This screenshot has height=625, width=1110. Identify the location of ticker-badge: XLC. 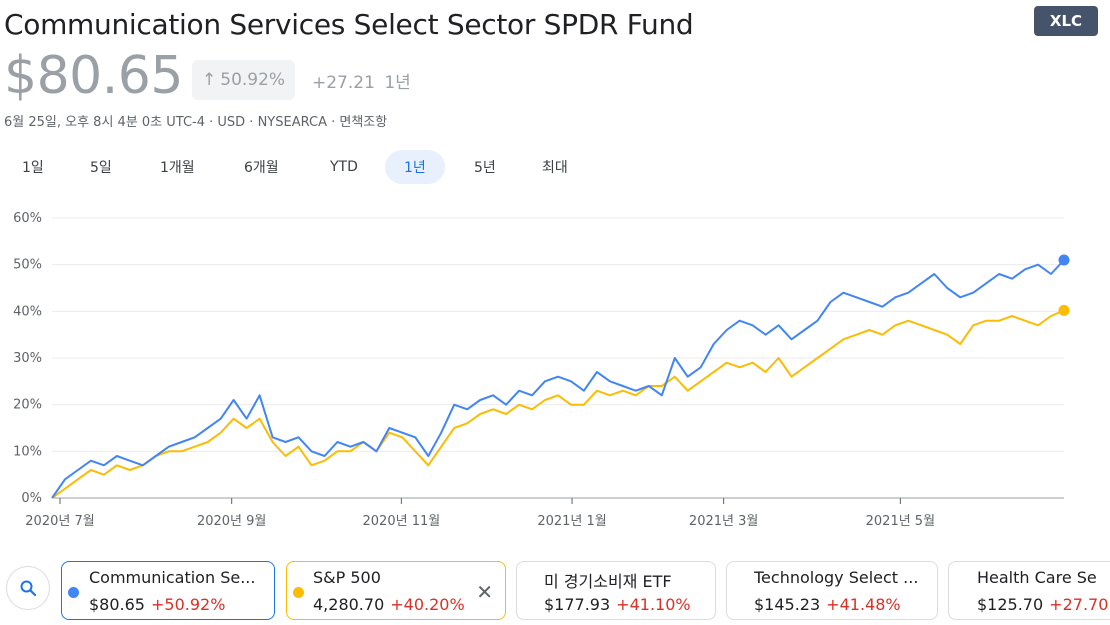
(1066, 21).